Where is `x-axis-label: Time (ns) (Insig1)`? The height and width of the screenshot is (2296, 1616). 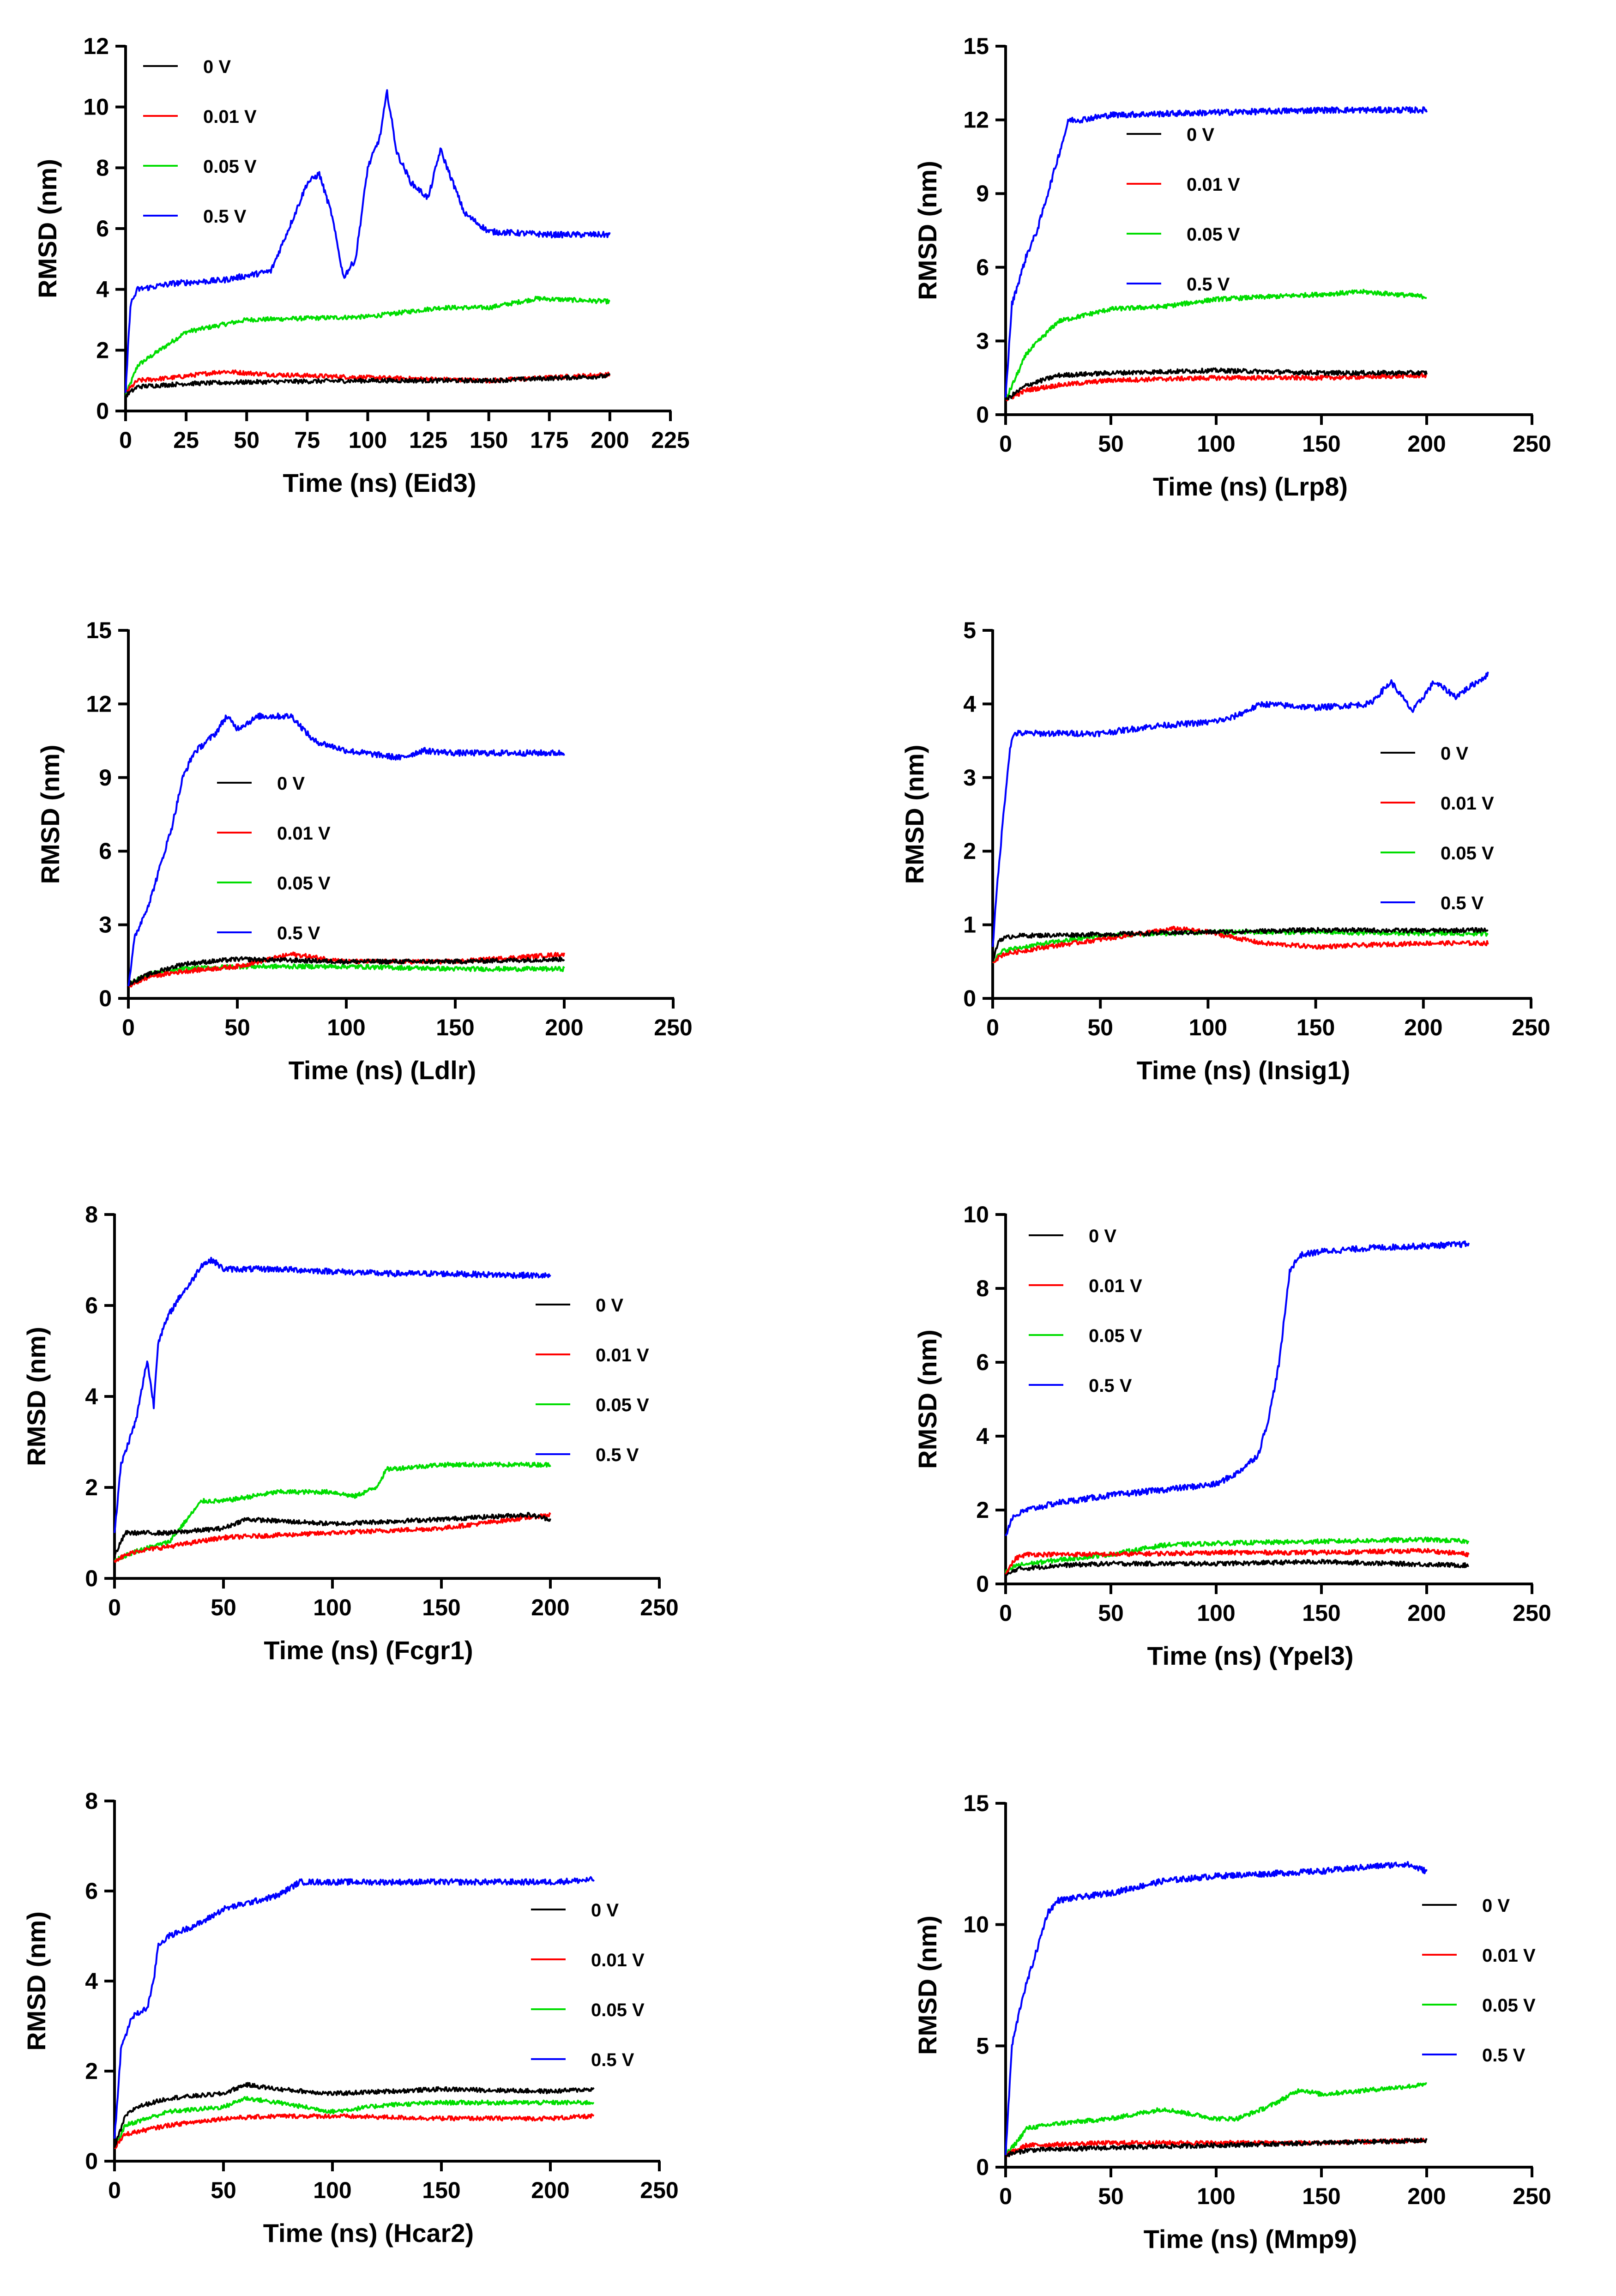
x-axis-label: Time (ns) (Insig1) is located at coordinates (1244, 1070).